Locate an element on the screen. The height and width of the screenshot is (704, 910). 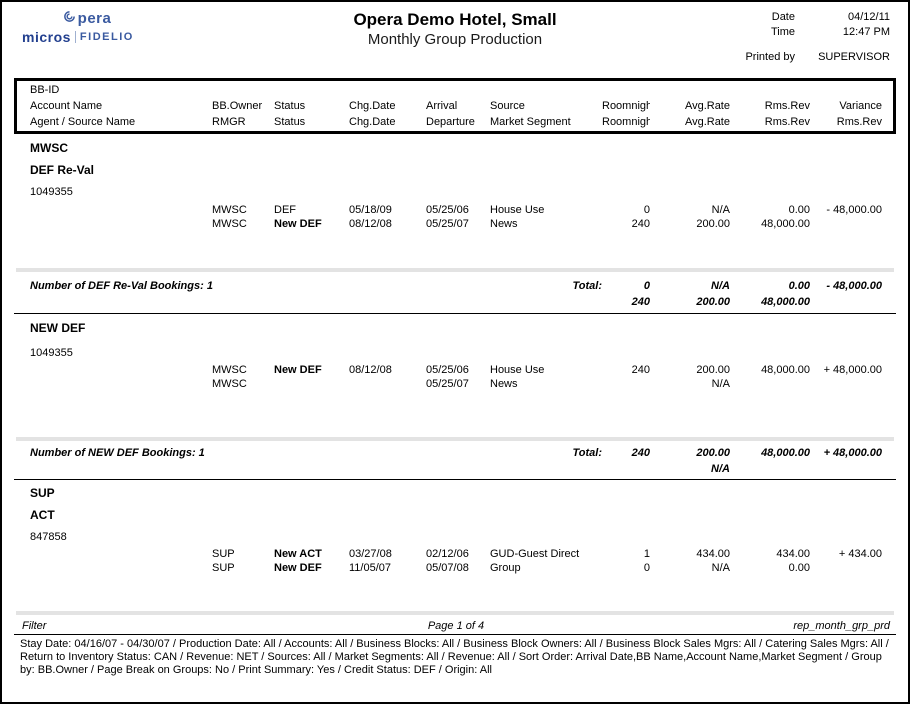
date-value: 04/12/11 is located at coordinates (868, 17).